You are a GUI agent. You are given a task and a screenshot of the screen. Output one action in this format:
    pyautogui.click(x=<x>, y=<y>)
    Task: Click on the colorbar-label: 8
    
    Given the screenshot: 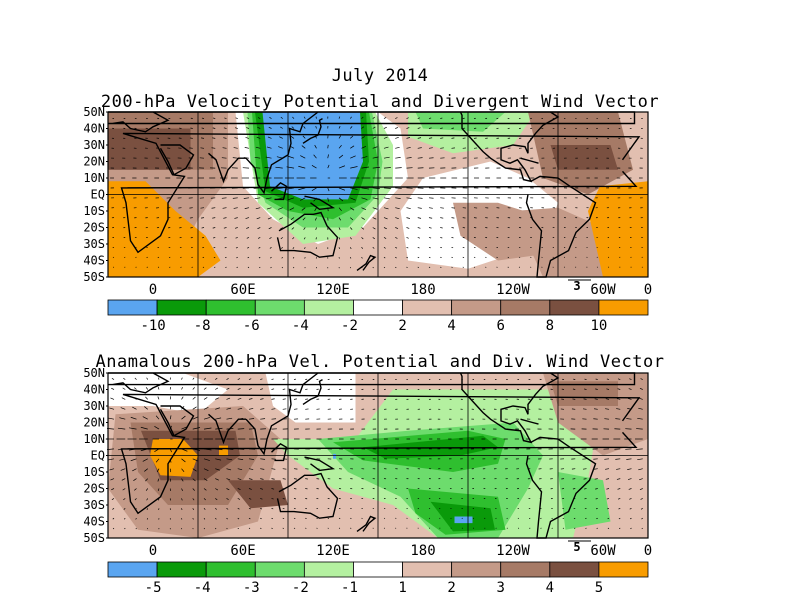 What is the action you would take?
    pyautogui.click(x=550, y=326)
    